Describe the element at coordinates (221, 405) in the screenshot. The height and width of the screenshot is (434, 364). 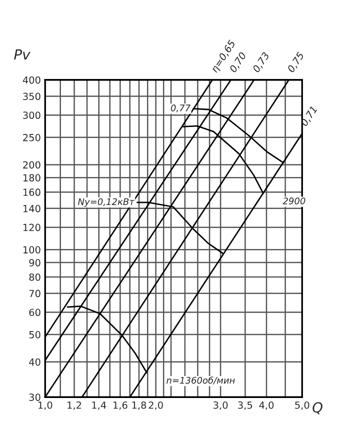
I see `x-tick-label: 3,0` at that location.